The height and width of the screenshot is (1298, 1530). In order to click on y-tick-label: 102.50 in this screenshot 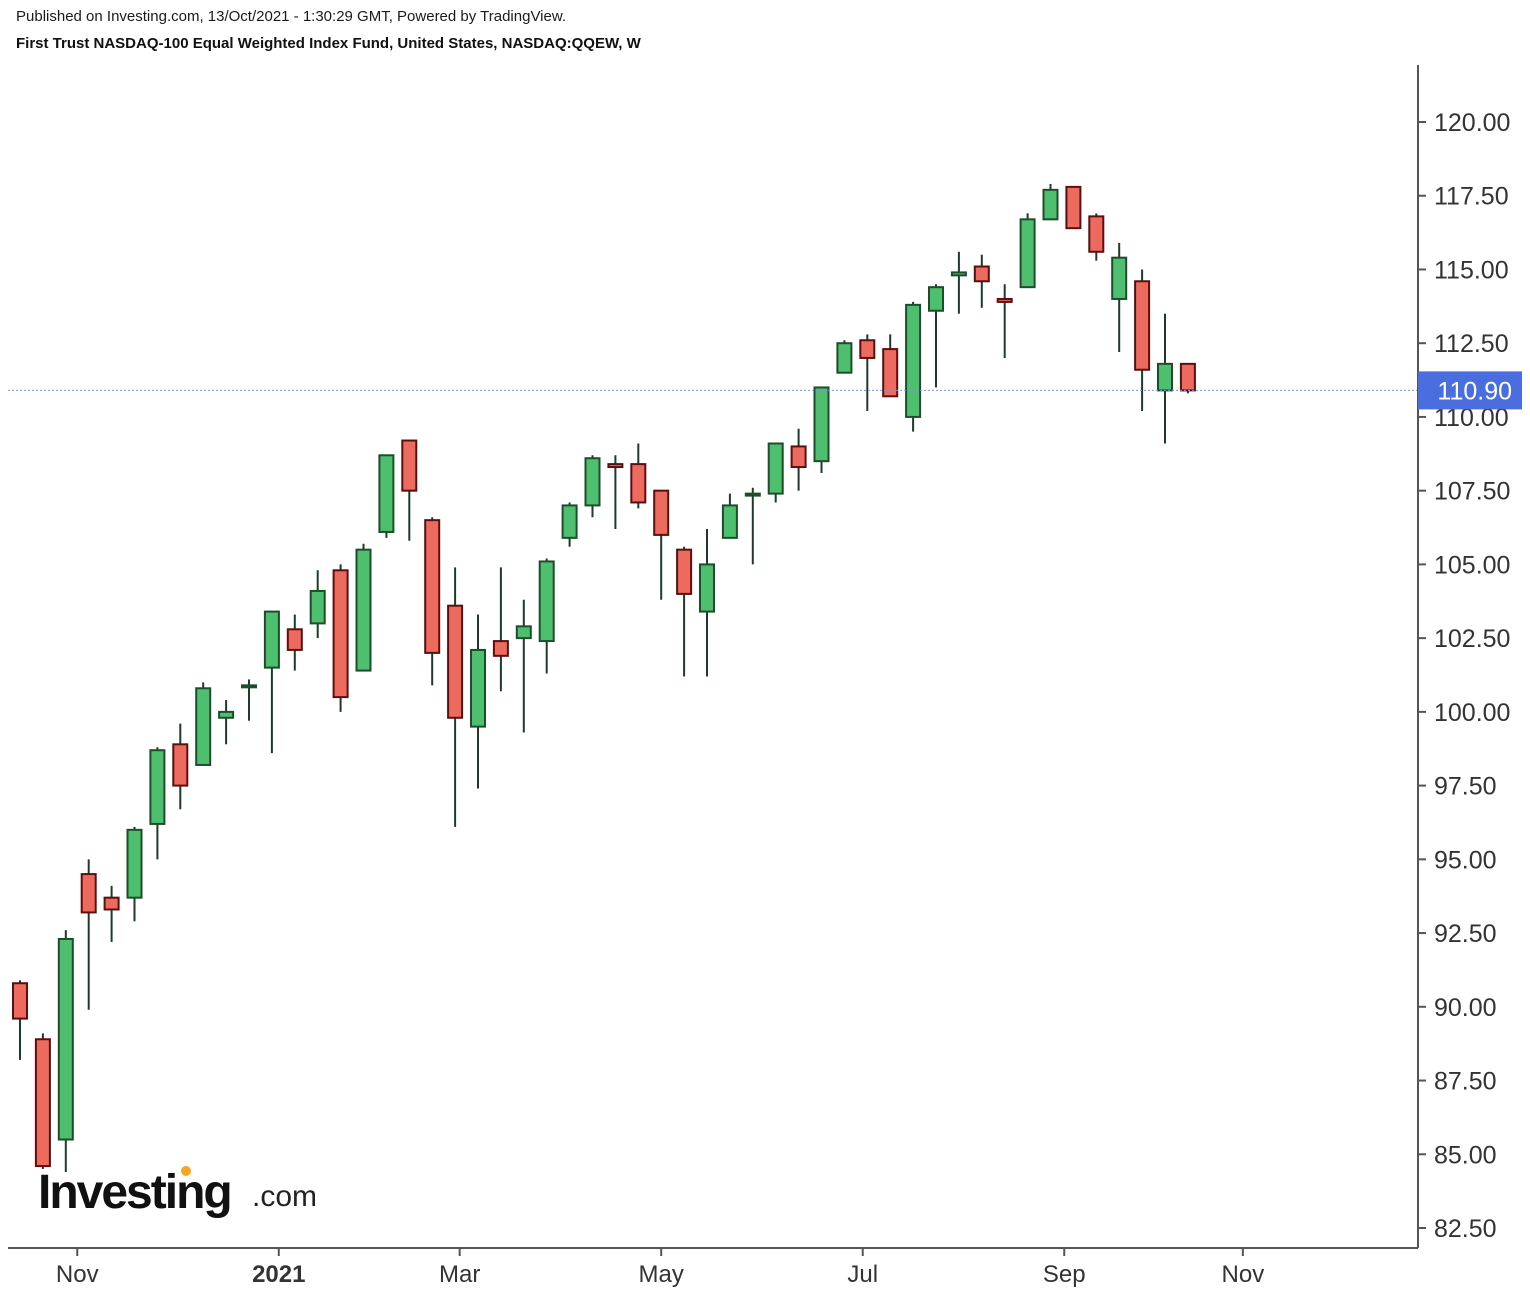, I will do `click(1472, 639)`.